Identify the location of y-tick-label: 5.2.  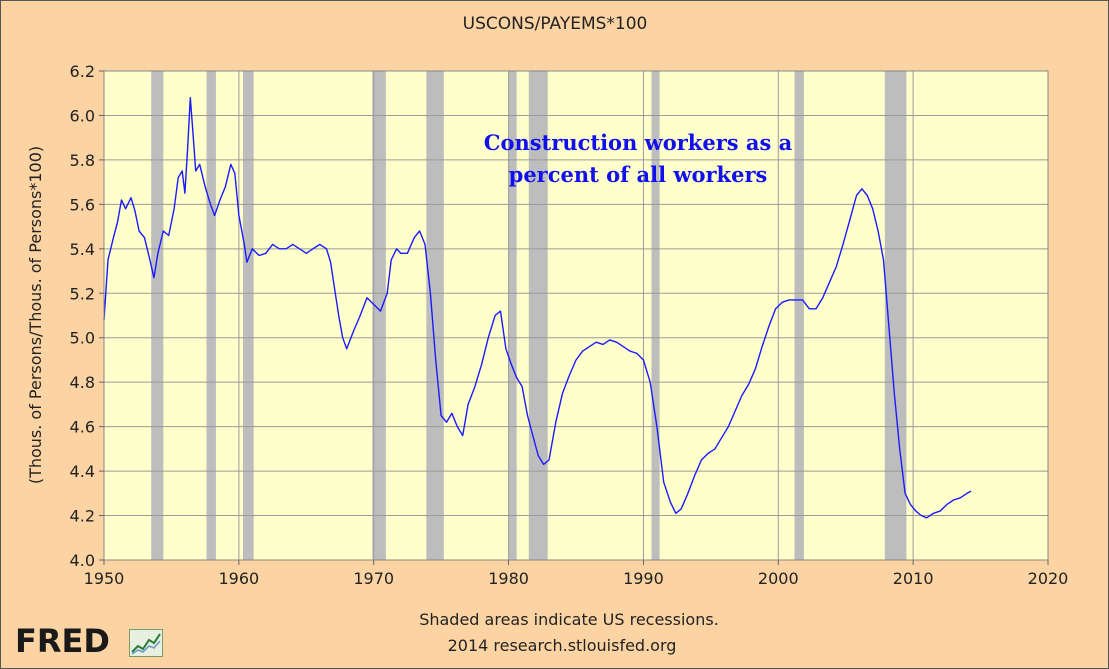
(82, 293).